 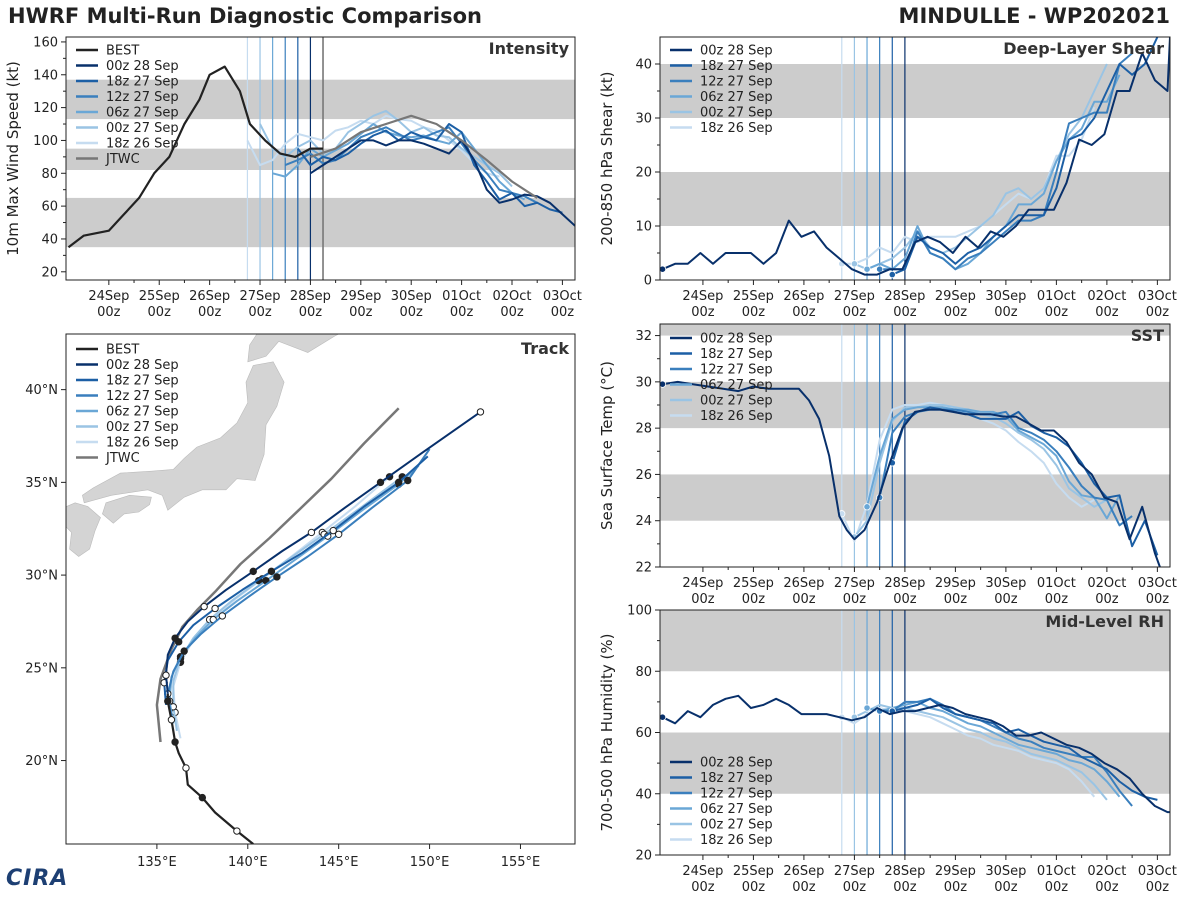 I want to click on shear-frame, so click(x=915, y=158).